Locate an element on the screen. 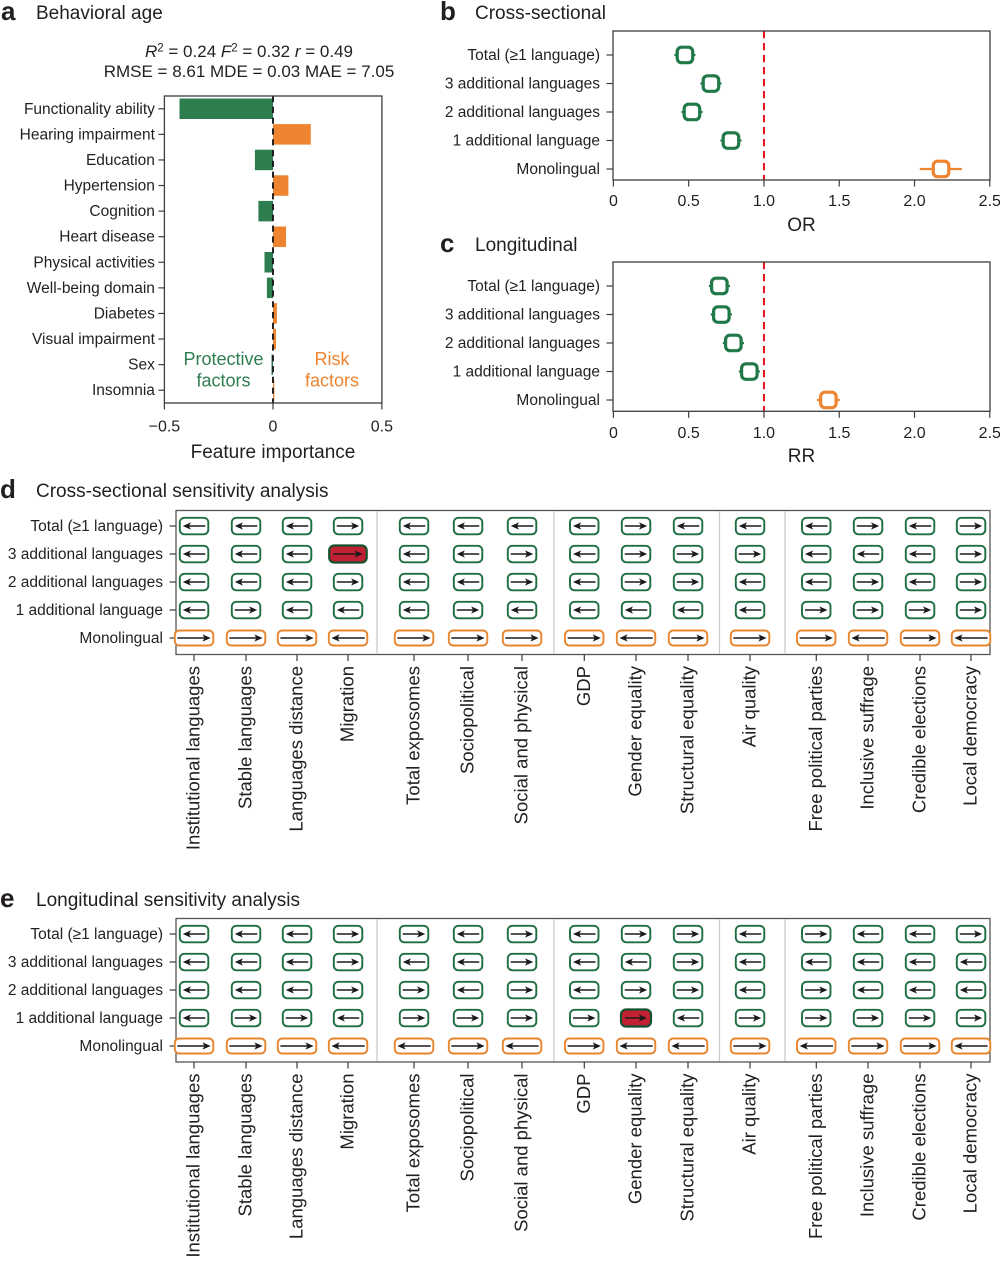 The width and height of the screenshot is (1000, 1266). svg-text: Risk is located at coordinates (333, 359).